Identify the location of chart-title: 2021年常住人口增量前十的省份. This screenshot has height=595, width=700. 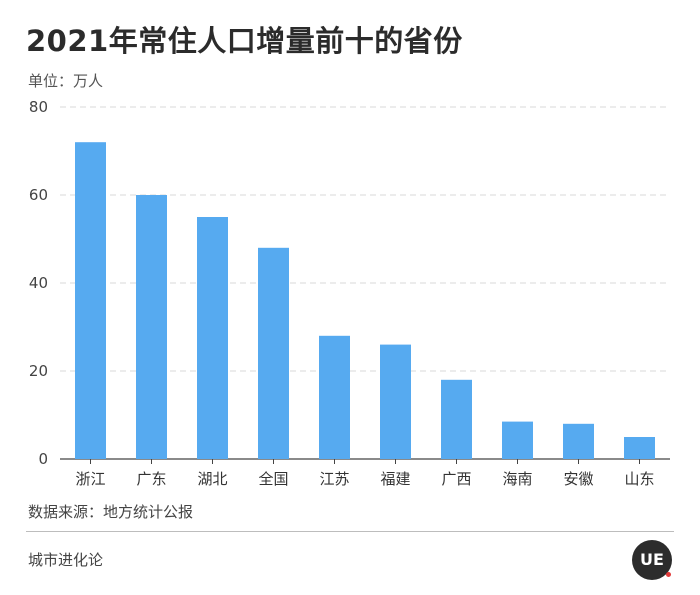
(244, 41).